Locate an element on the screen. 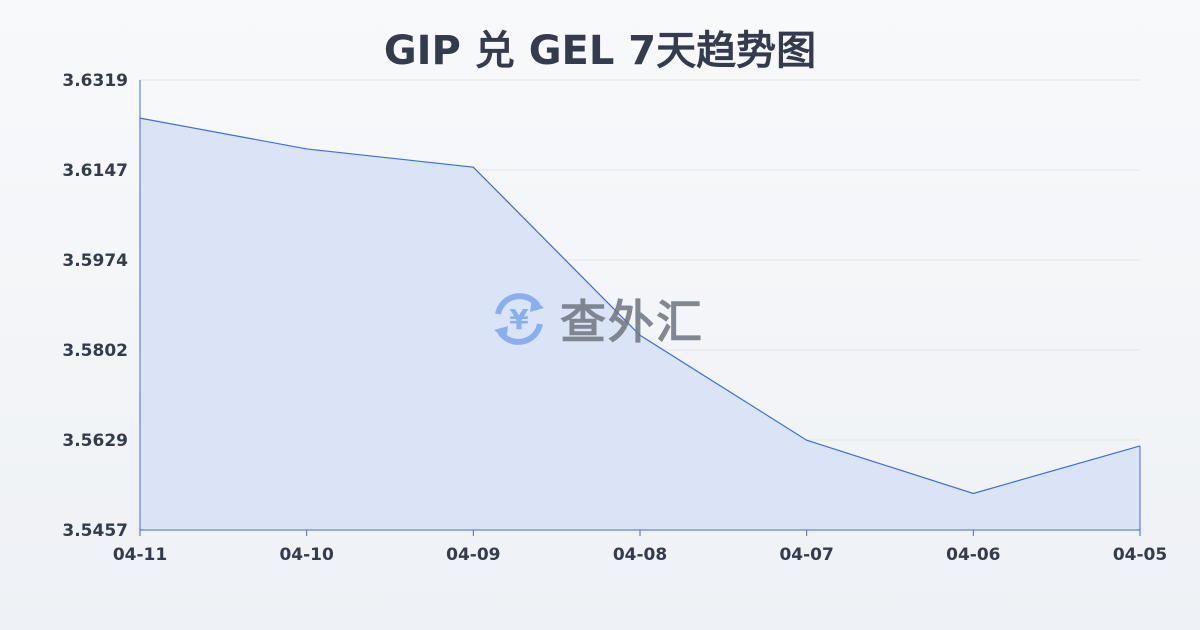  watermark: ¥ 查外汇 is located at coordinates (596, 319).